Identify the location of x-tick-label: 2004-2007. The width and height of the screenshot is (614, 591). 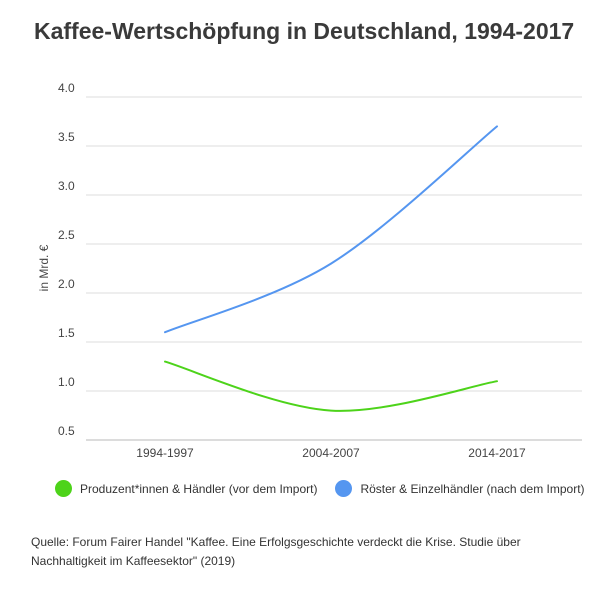
(331, 453).